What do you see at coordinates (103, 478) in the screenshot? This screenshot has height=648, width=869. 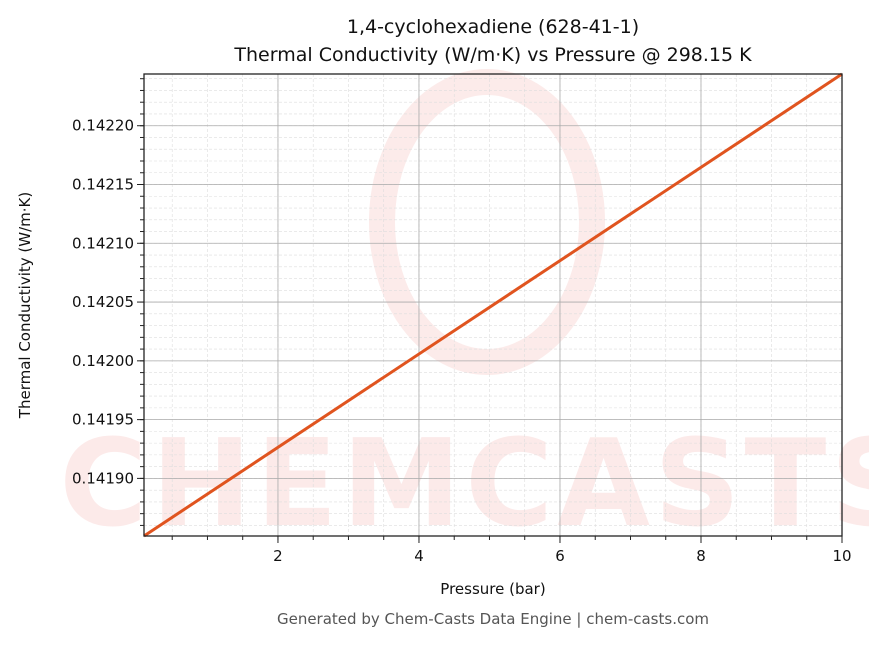 I see `y-tick-label: 0.14190` at bounding box center [103, 478].